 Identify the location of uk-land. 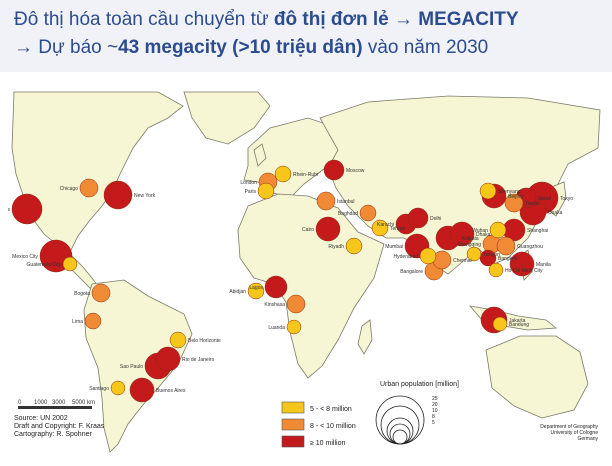
(260, 155).